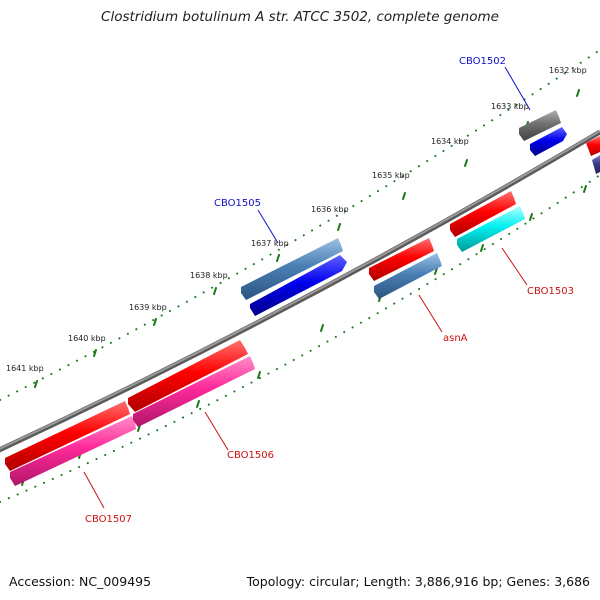 This screenshot has height=600, width=600. What do you see at coordinates (298, 285) in the screenshot?
I see `gene-feature-cbo1505-reverse` at bounding box center [298, 285].